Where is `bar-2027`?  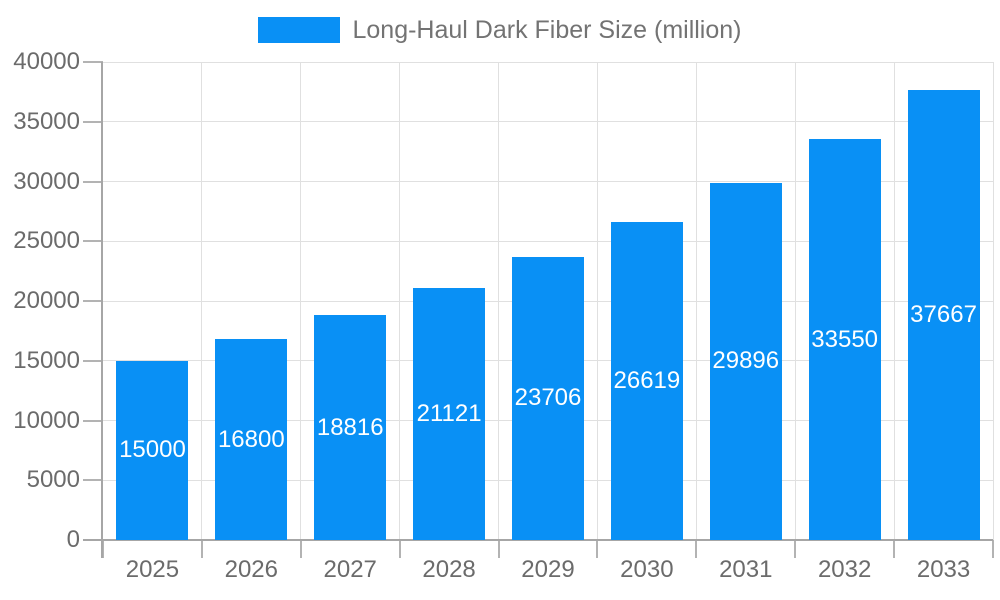
bar-2027 is located at coordinates (350, 427).